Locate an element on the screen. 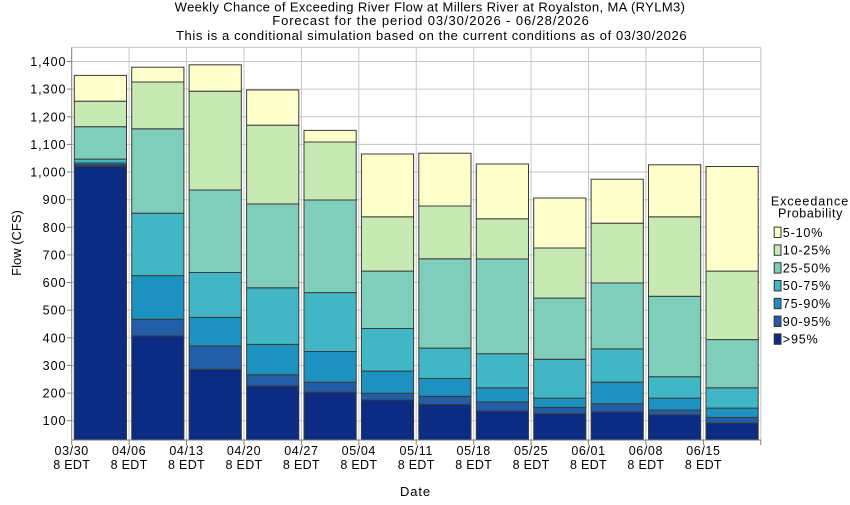 The height and width of the screenshot is (505, 850). svg-text: Flow (CFS) is located at coordinates (16, 243).